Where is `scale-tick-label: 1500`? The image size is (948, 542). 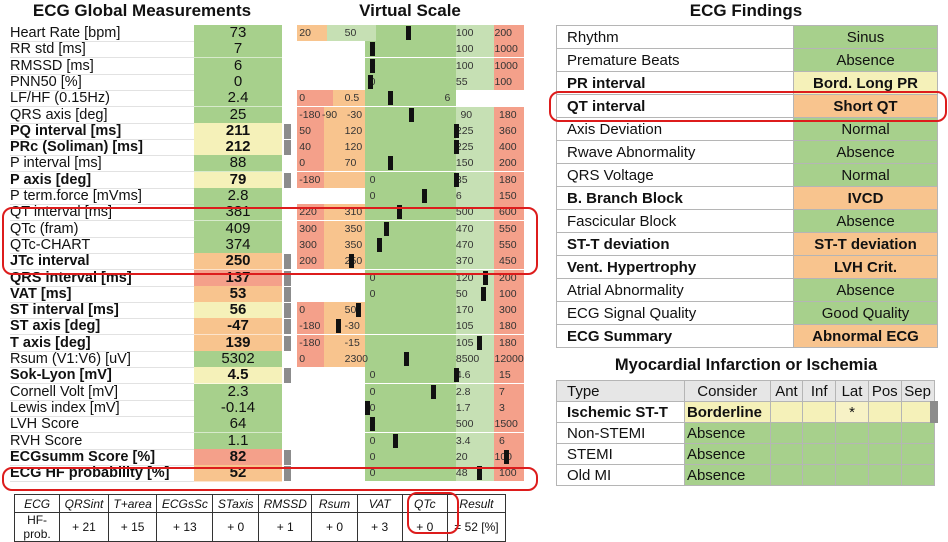 scale-tick-label: 1500 is located at coordinates (506, 424).